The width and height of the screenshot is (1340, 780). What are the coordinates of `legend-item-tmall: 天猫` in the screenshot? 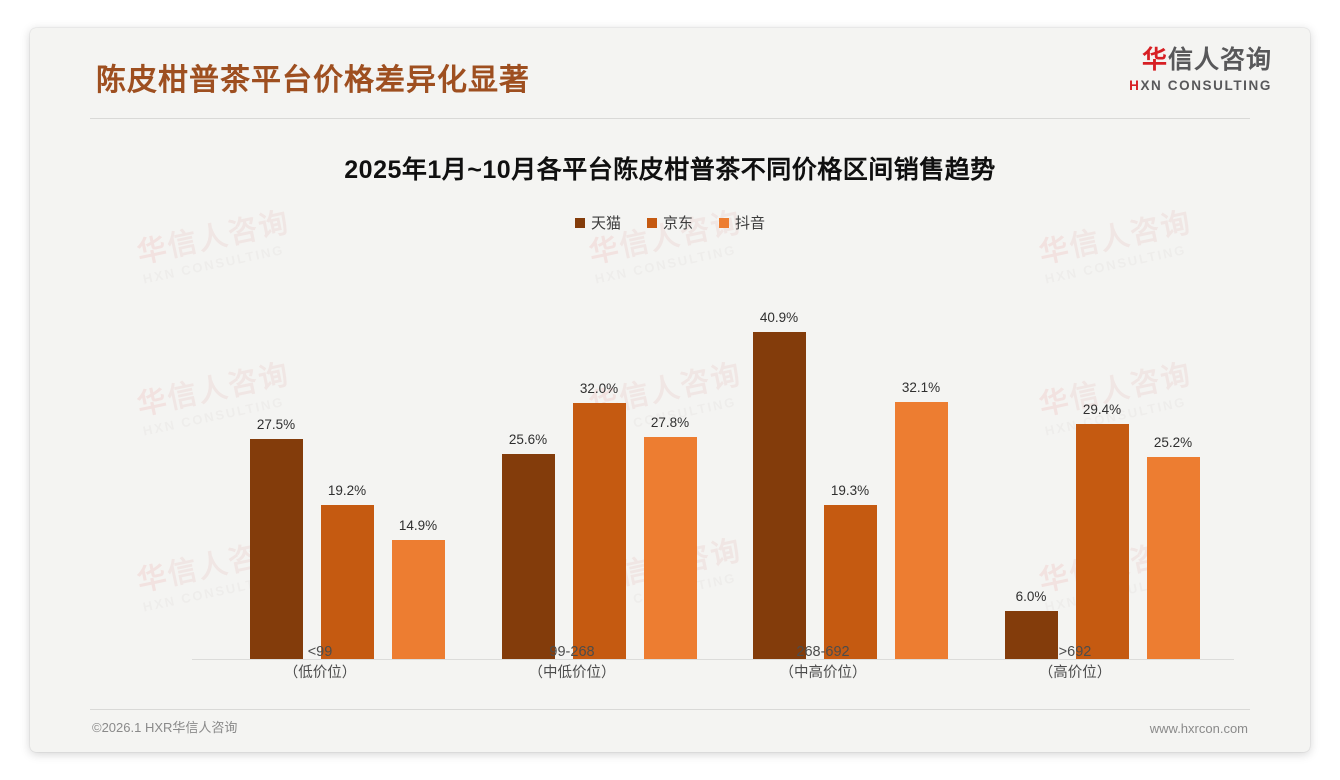 It's located at (597, 222).